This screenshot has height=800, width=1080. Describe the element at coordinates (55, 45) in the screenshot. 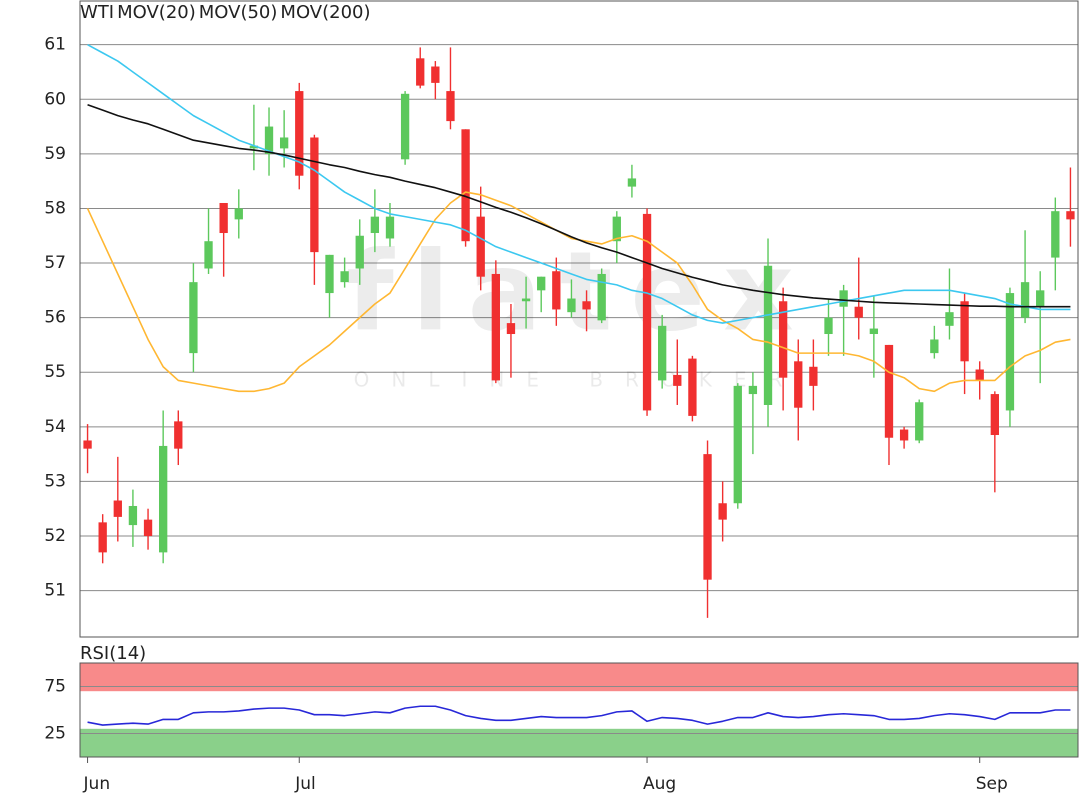

I see `y-tick-label: 61` at that location.